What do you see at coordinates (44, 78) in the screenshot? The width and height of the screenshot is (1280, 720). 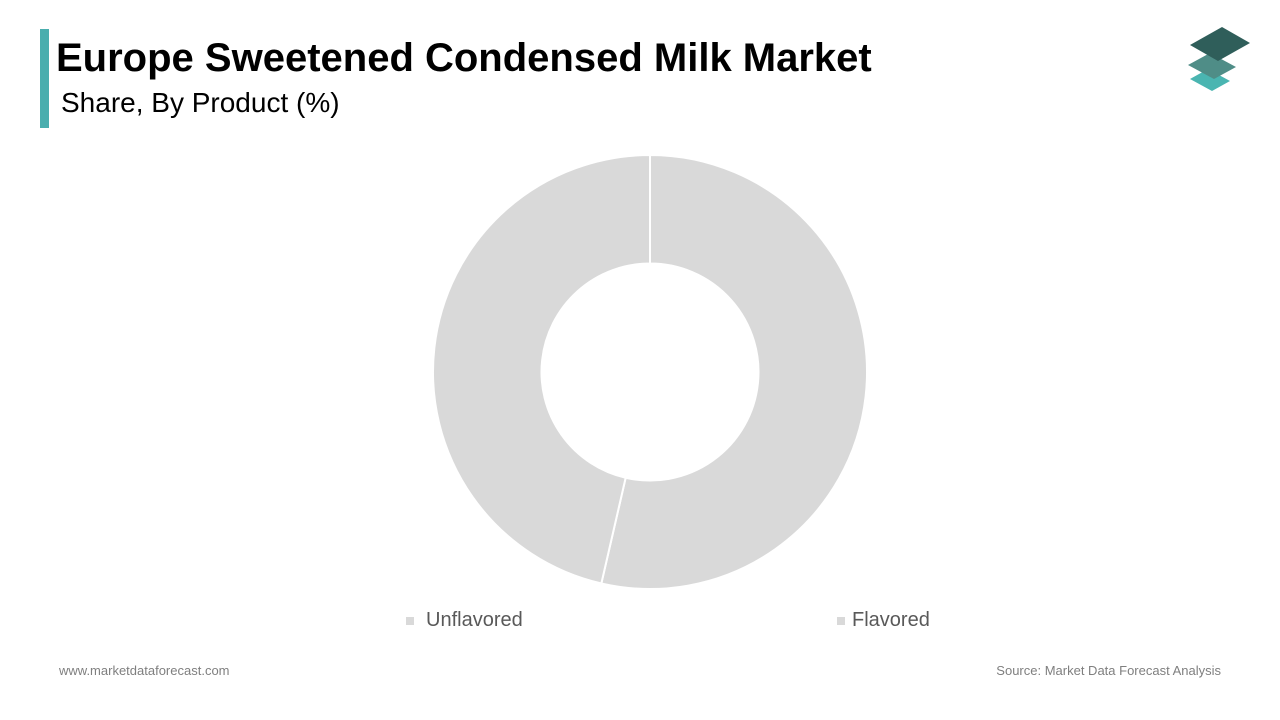 I see `title-accent-bar` at bounding box center [44, 78].